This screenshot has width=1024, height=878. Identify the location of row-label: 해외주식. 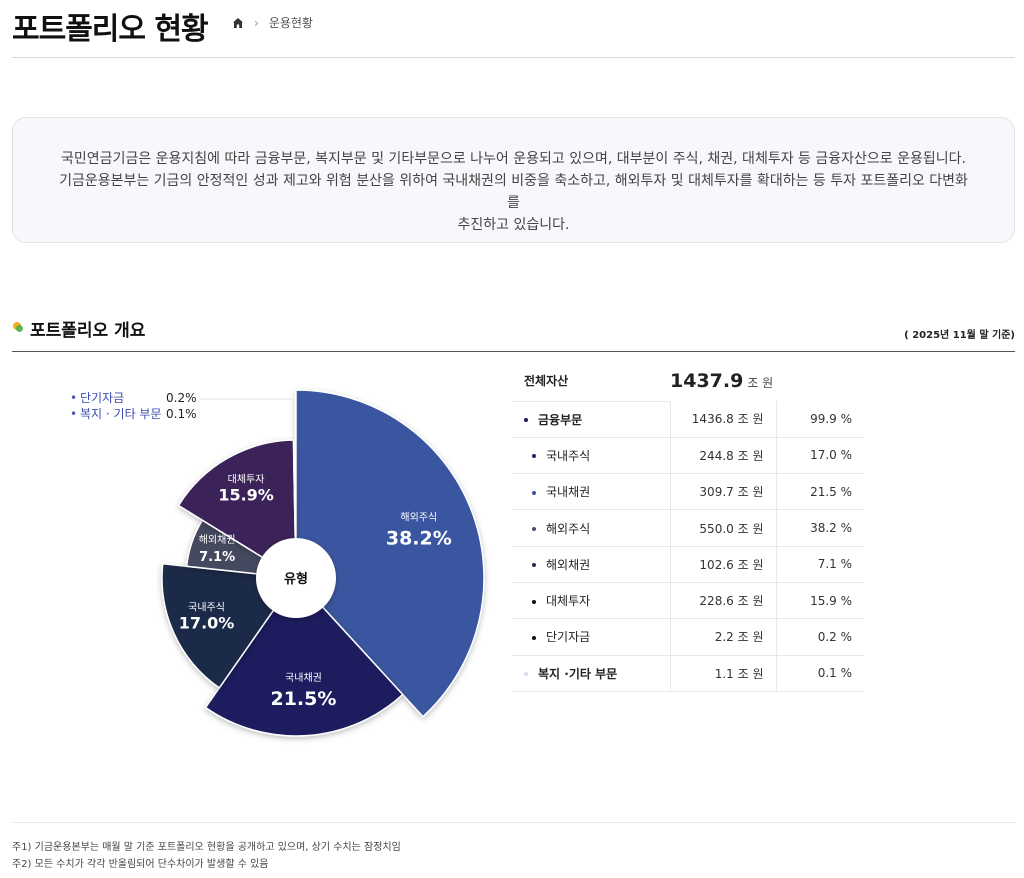
(568, 528).